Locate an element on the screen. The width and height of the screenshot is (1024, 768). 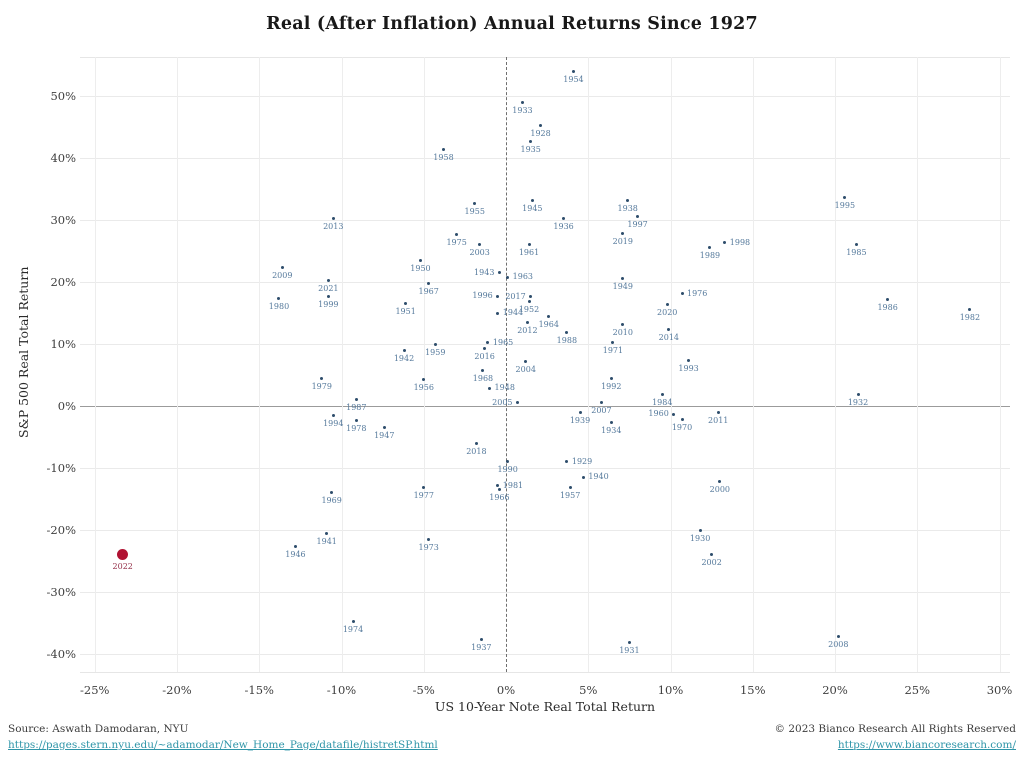
x-tick-label-25: 25% is located at coordinates (917, 690).